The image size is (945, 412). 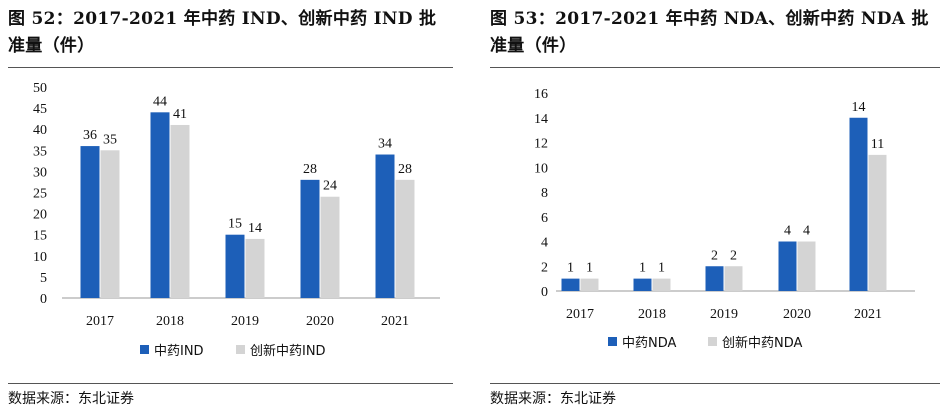 What do you see at coordinates (762, 343) in the screenshot?
I see `legend-label: 创新中药NDA` at bounding box center [762, 343].